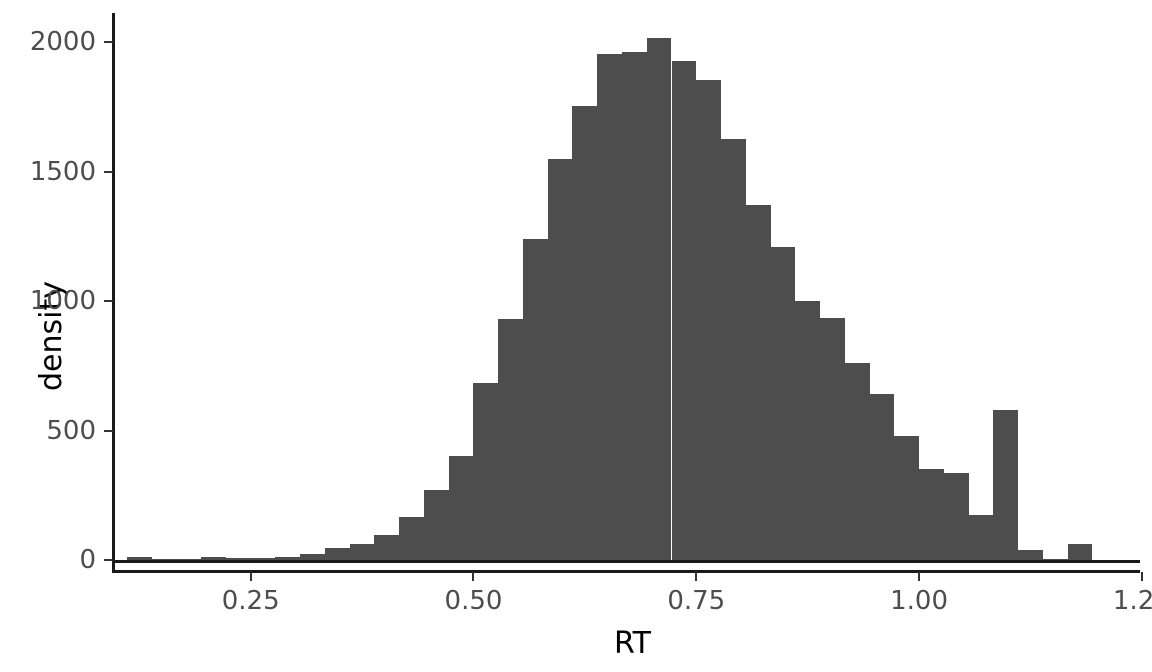 This screenshot has height=672, width=1152. Describe the element at coordinates (62, 42) in the screenshot. I see `y-axis-tick-label: 2000` at that location.